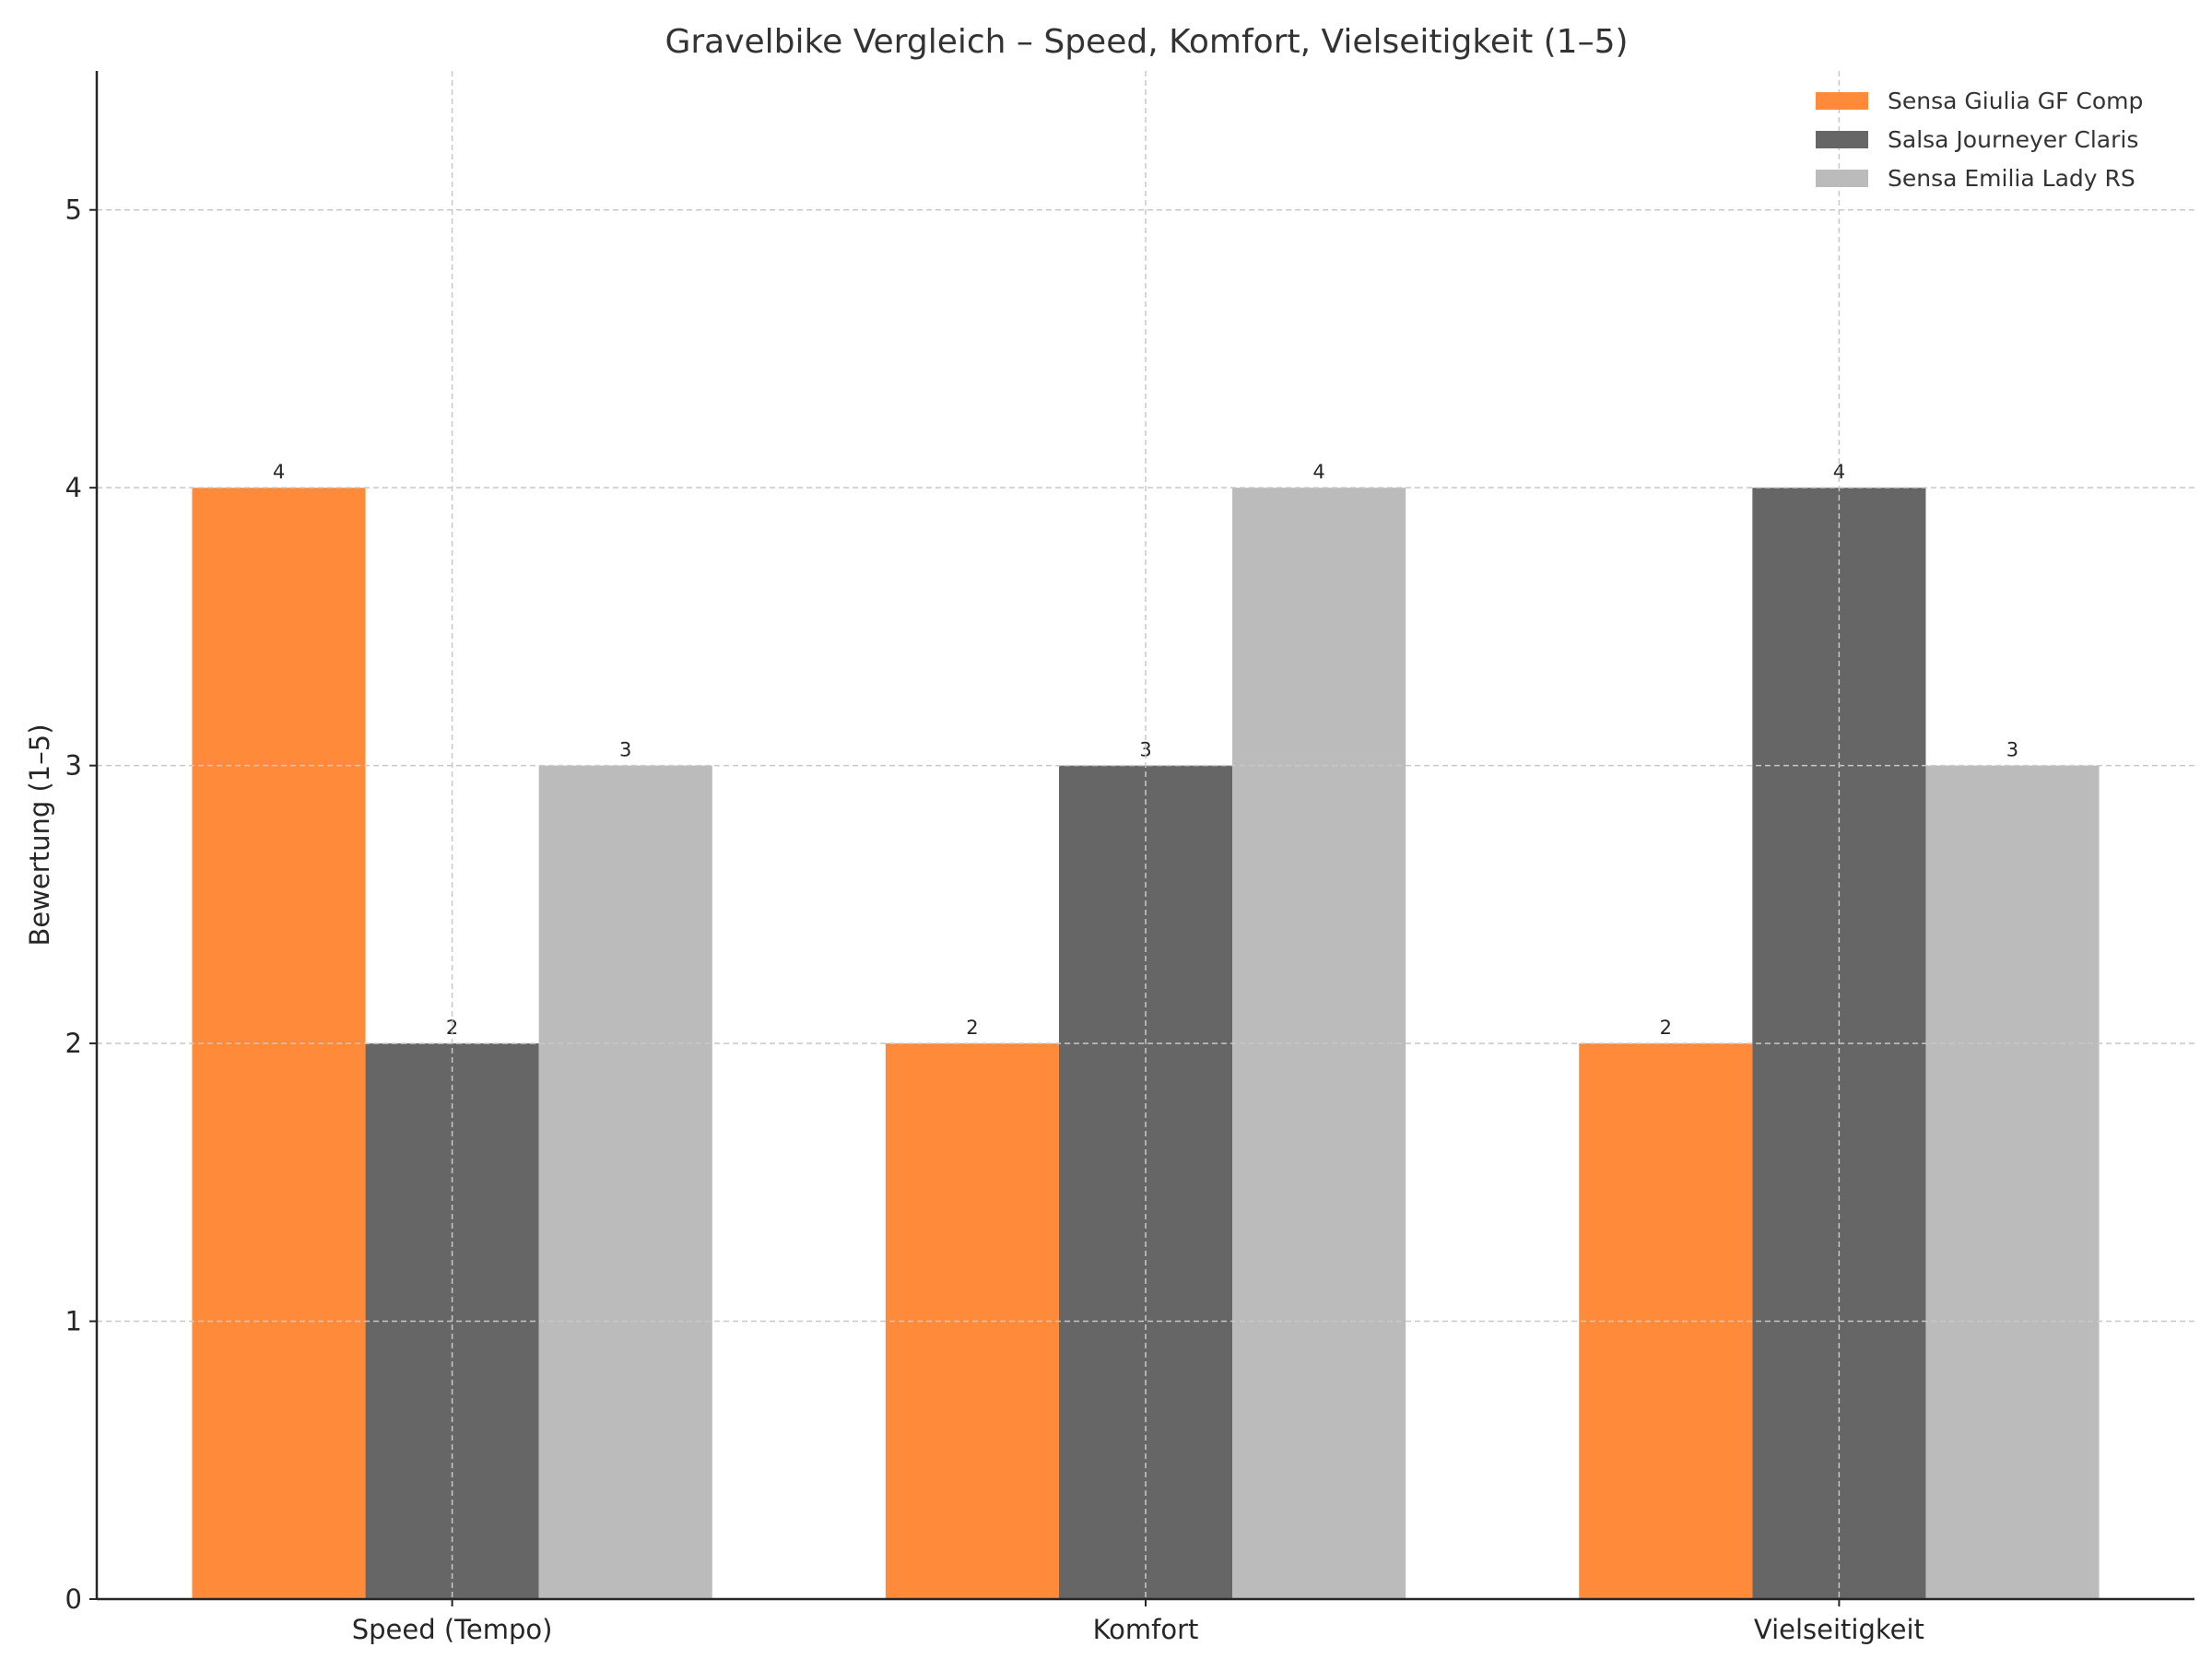 The image size is (2212, 1659). What do you see at coordinates (2013, 139) in the screenshot?
I see `legend-label: Salsa Journeyer Claris` at bounding box center [2013, 139].